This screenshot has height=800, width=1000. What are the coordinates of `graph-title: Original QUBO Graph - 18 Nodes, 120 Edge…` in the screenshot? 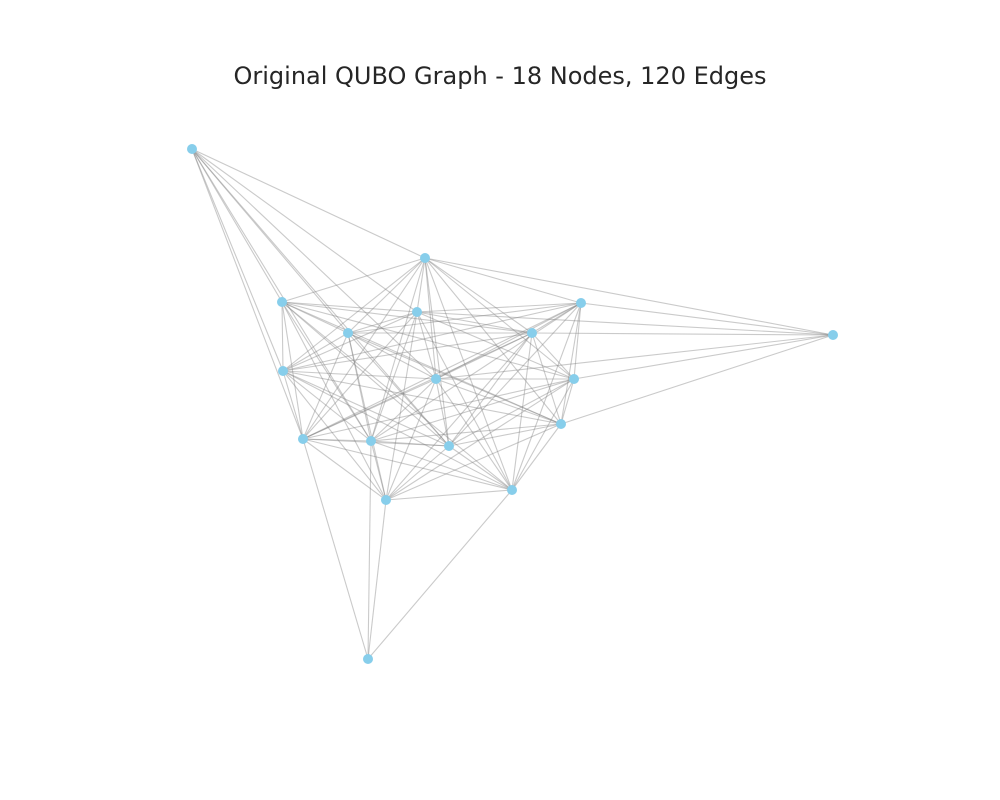 It's located at (500, 76).